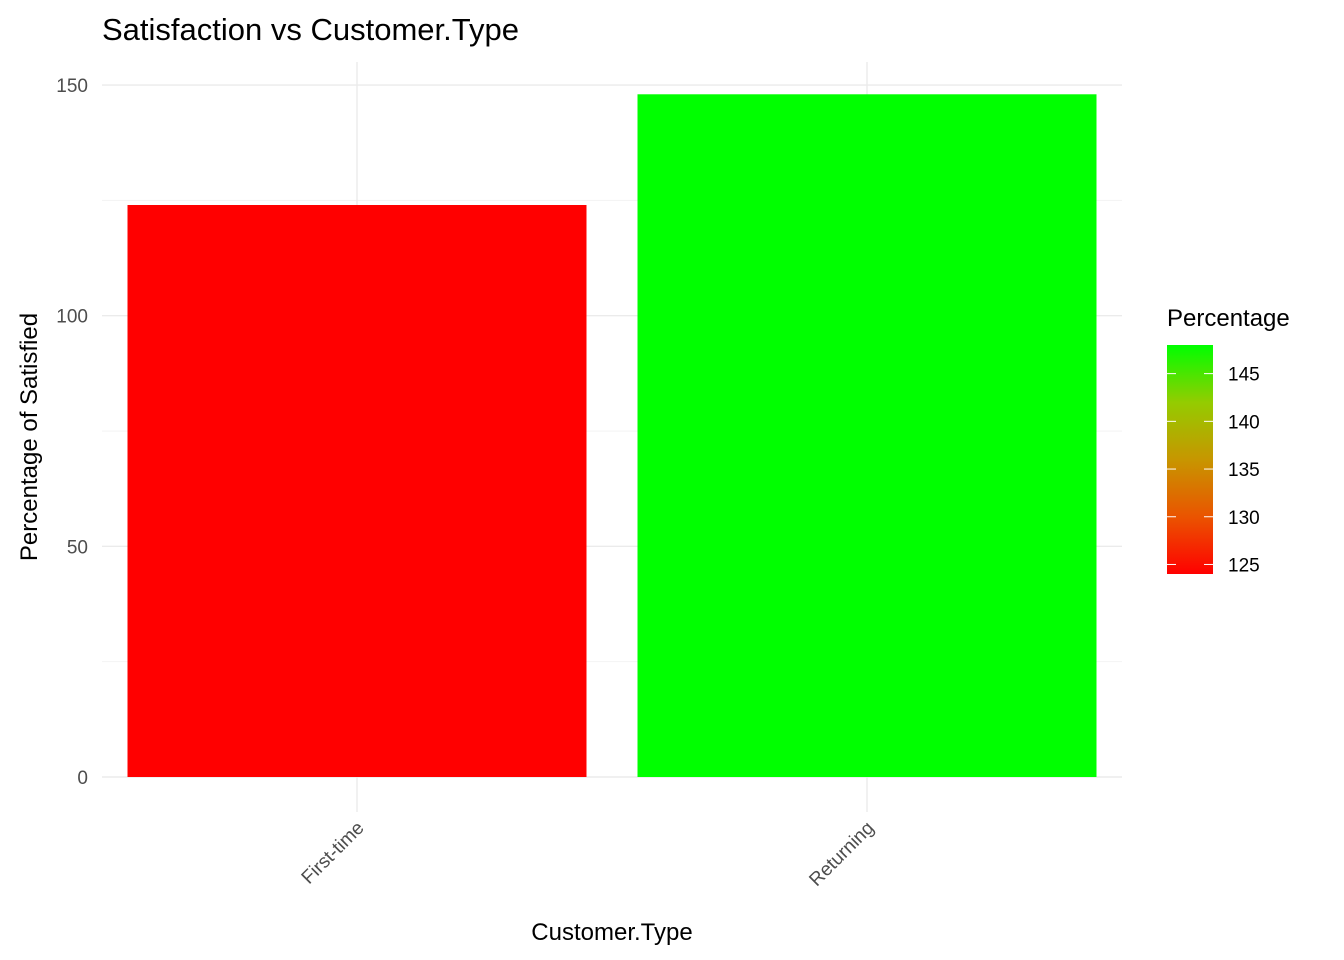 The width and height of the screenshot is (1344, 960). I want to click on y-axis-ticks: 0 50 100 150, so click(72, 432).